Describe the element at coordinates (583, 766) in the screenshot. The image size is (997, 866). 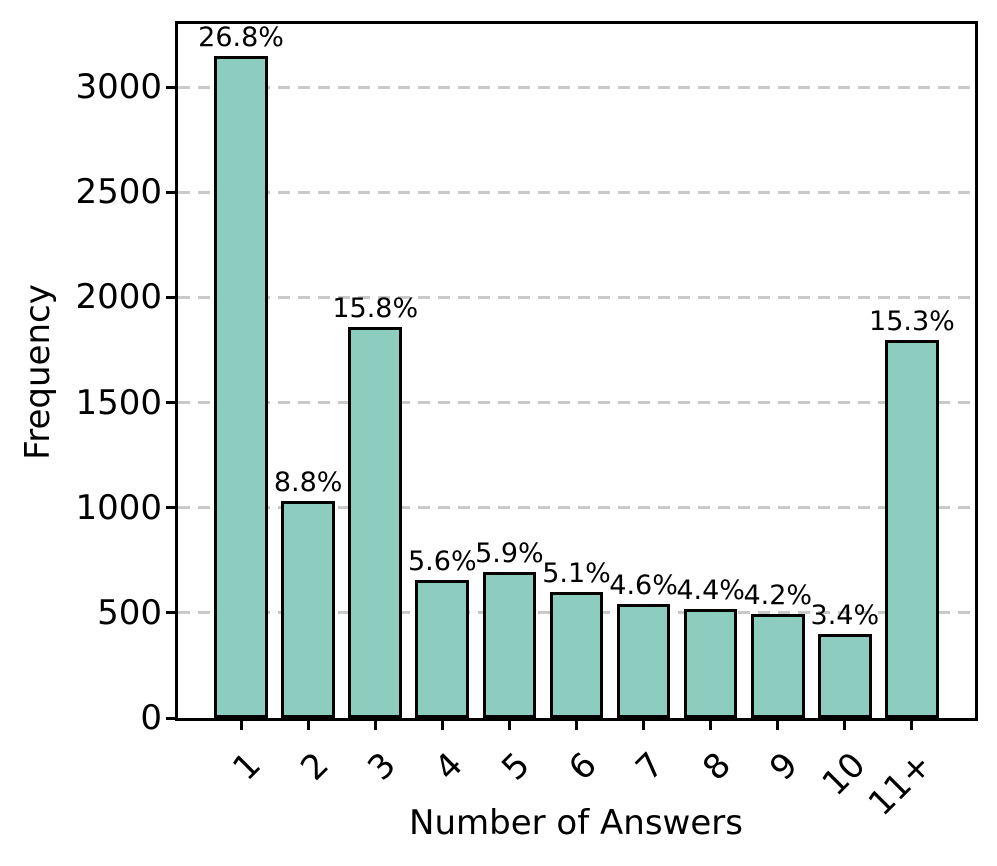
I see `x-tick-label: 6` at that location.